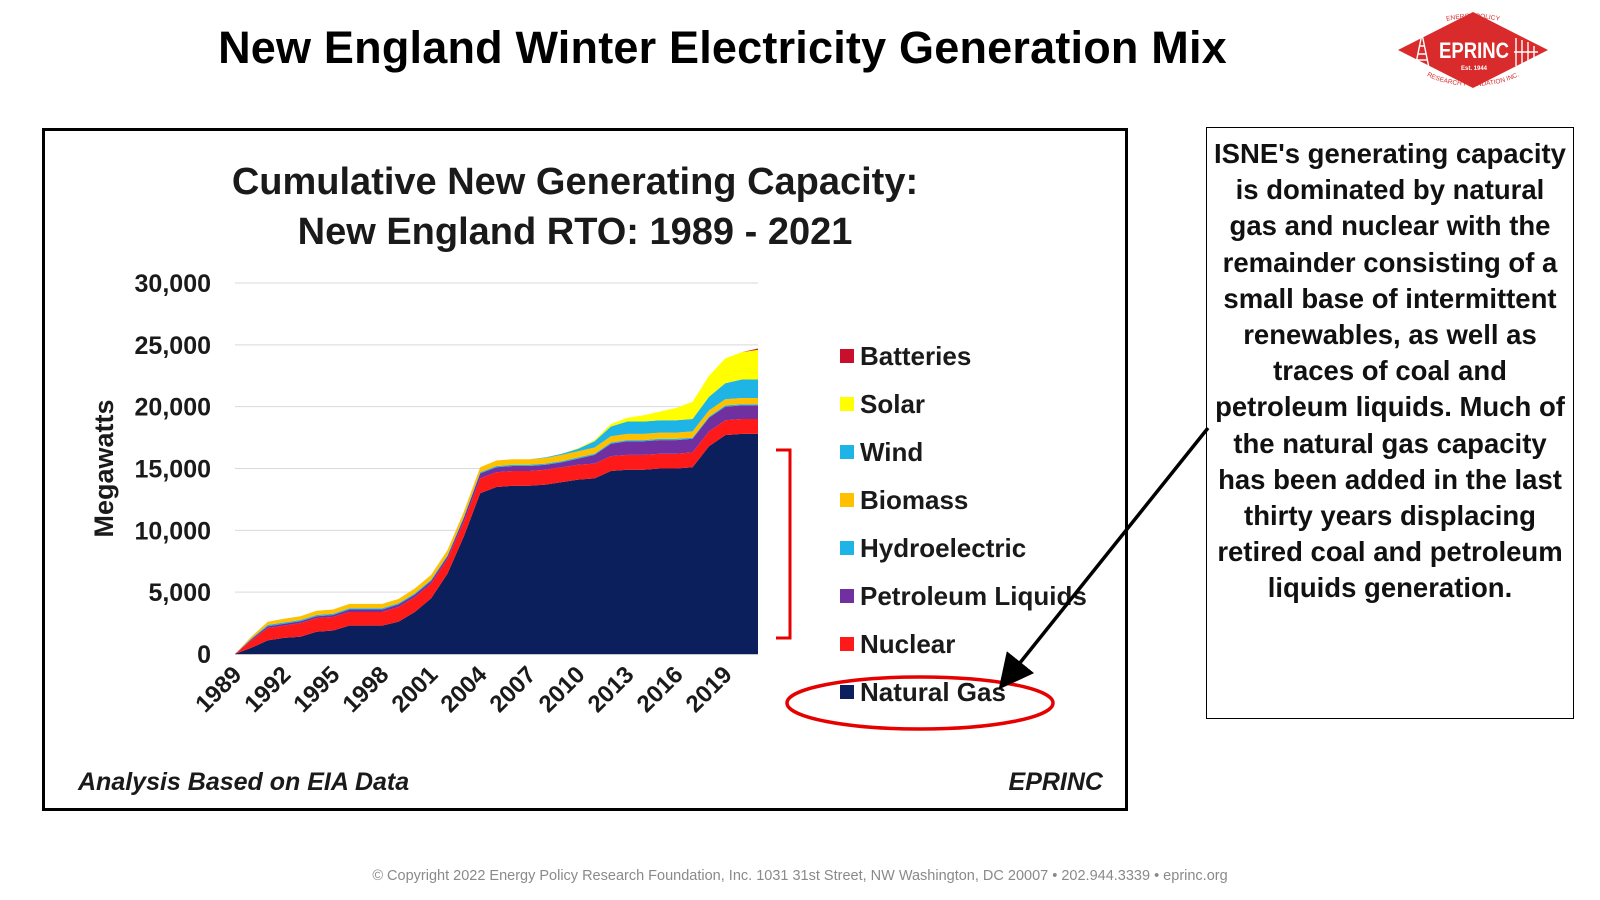 The image size is (1600, 900). Describe the element at coordinates (973, 596) in the screenshot. I see `legend-label: Petroleum Liquids` at that location.